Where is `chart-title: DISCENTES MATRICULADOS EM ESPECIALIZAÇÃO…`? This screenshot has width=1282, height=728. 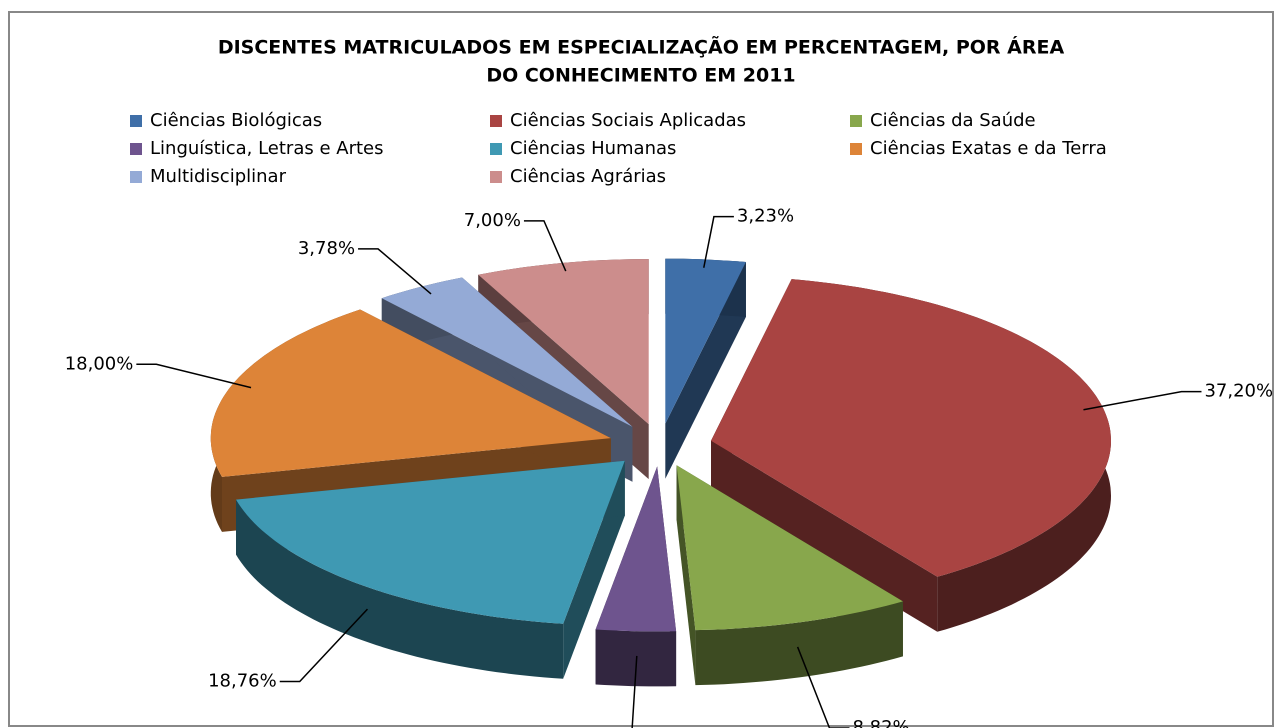 chart-title: DISCENTES MATRICULADOS EM ESPECIALIZAÇÃO… is located at coordinates (641, 47).